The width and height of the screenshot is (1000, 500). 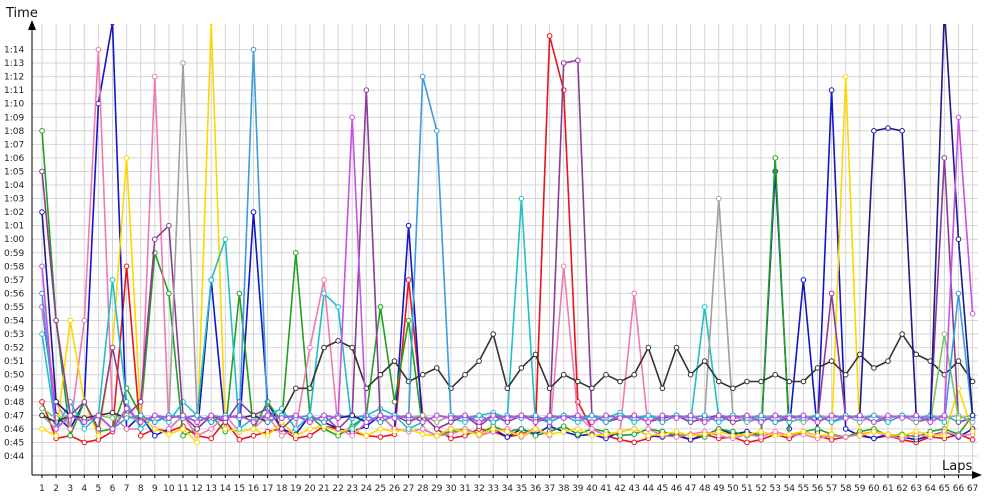 What do you see at coordinates (14, 281) in the screenshot?
I see `y-tick-label: 0:57` at bounding box center [14, 281].